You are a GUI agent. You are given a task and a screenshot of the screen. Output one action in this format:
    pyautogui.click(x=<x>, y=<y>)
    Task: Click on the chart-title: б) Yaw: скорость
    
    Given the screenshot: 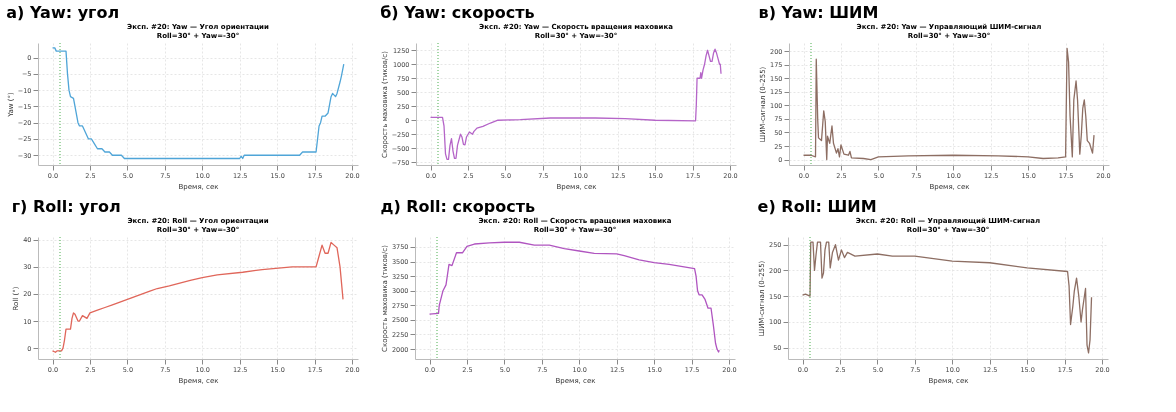 What is the action you would take?
    pyautogui.click(x=457, y=12)
    